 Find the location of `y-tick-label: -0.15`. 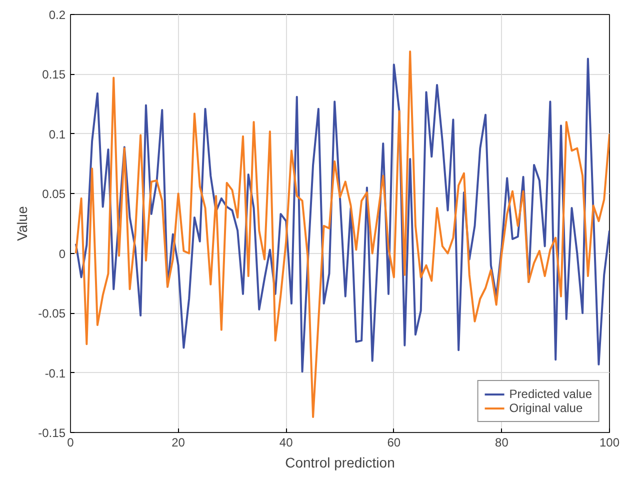

y-tick-label: -0.15 is located at coordinates (52, 433).